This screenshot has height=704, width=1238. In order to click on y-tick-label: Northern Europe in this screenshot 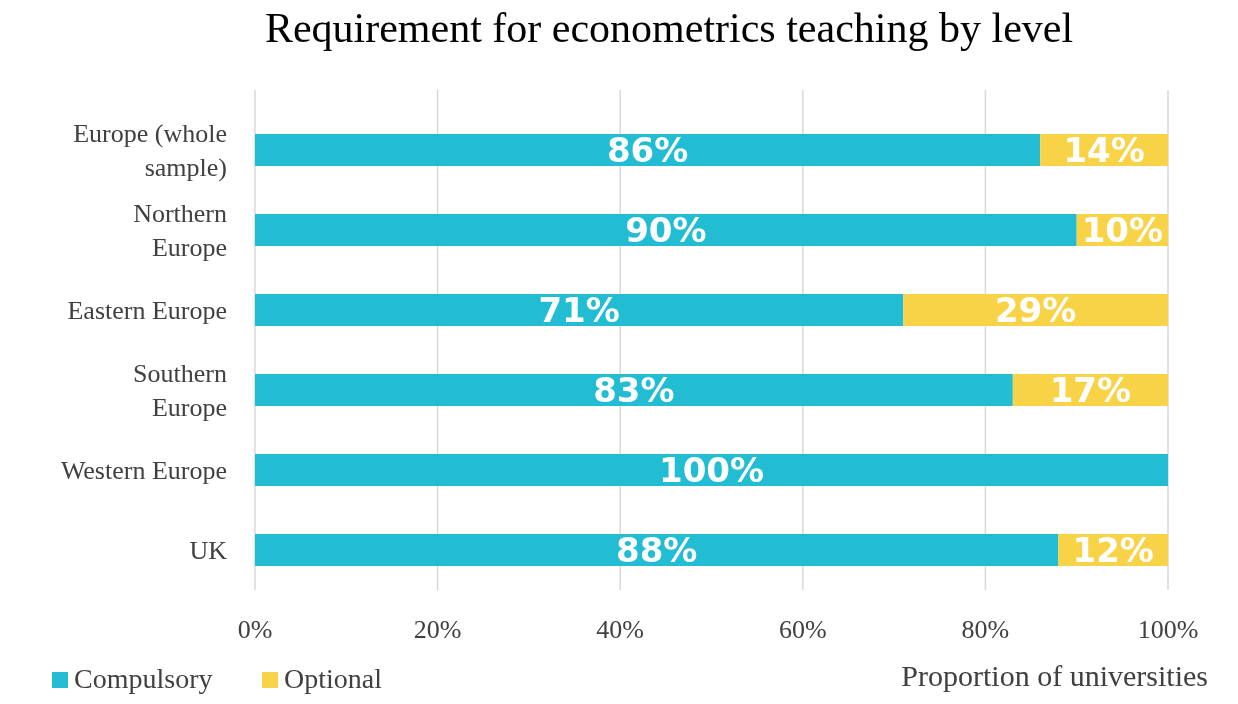, I will do `click(180, 231)`.